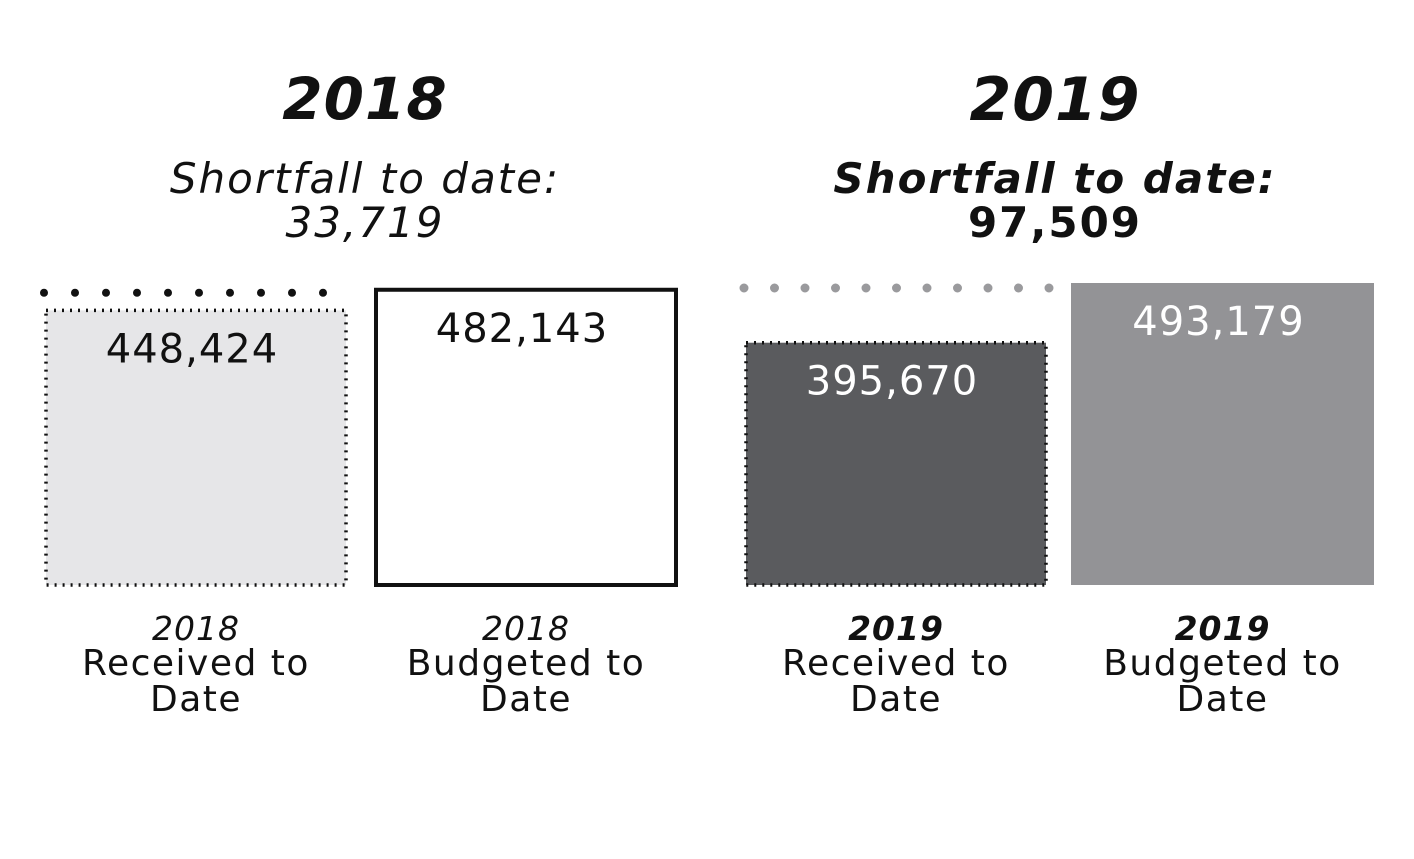 The width and height of the screenshot is (1414, 859). Describe the element at coordinates (192, 349) in the screenshot. I see `value-label-2018-received: 448,424` at that location.